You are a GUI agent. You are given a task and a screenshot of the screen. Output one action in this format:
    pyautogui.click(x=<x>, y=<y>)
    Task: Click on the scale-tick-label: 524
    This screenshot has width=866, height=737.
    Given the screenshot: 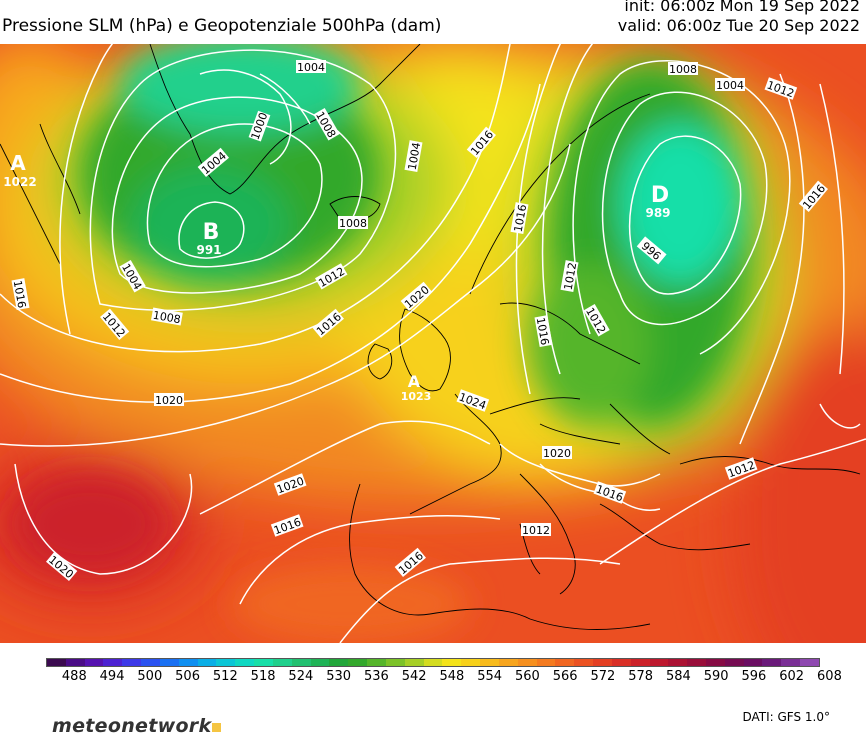 What is the action you would take?
    pyautogui.click(x=301, y=676)
    